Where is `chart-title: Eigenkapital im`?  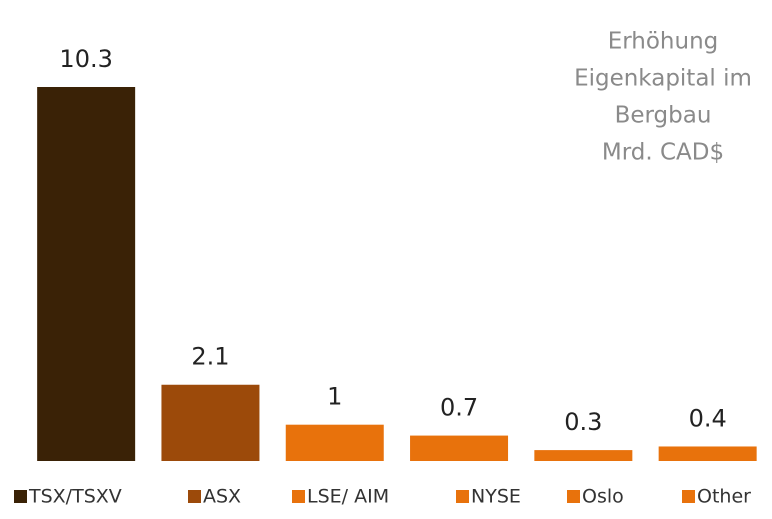
chart-title: Eigenkapital im is located at coordinates (663, 79).